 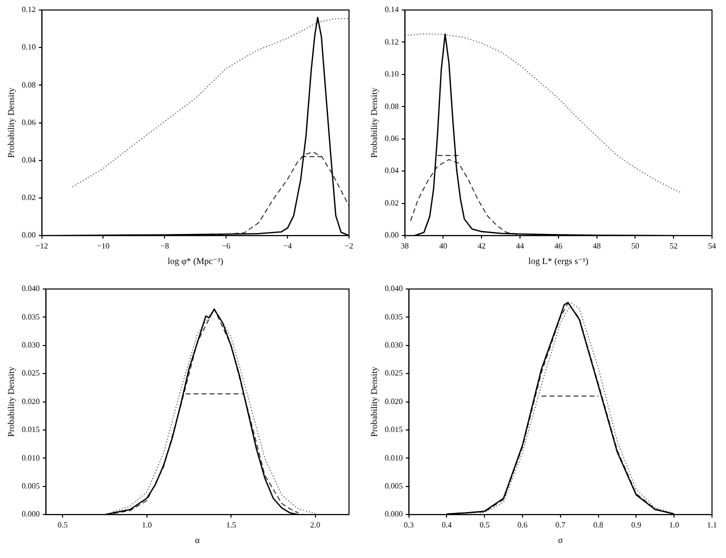 What do you see at coordinates (558, 261) in the screenshot?
I see `x-axis-title: log L* (ergs s⁻¹)` at bounding box center [558, 261].